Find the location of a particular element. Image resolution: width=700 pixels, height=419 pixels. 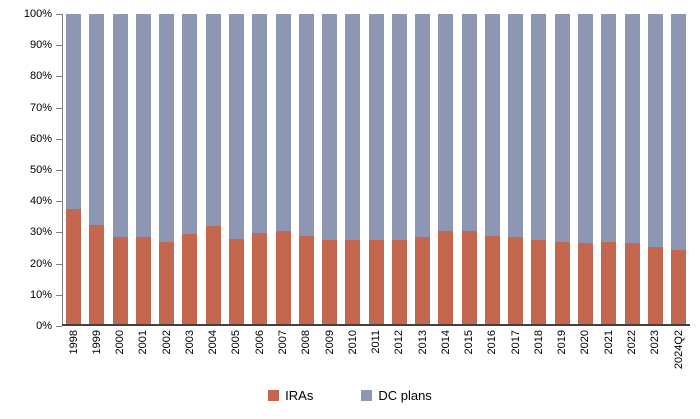

x-tick-label-2022: 2022 is located at coordinates (631, 356).